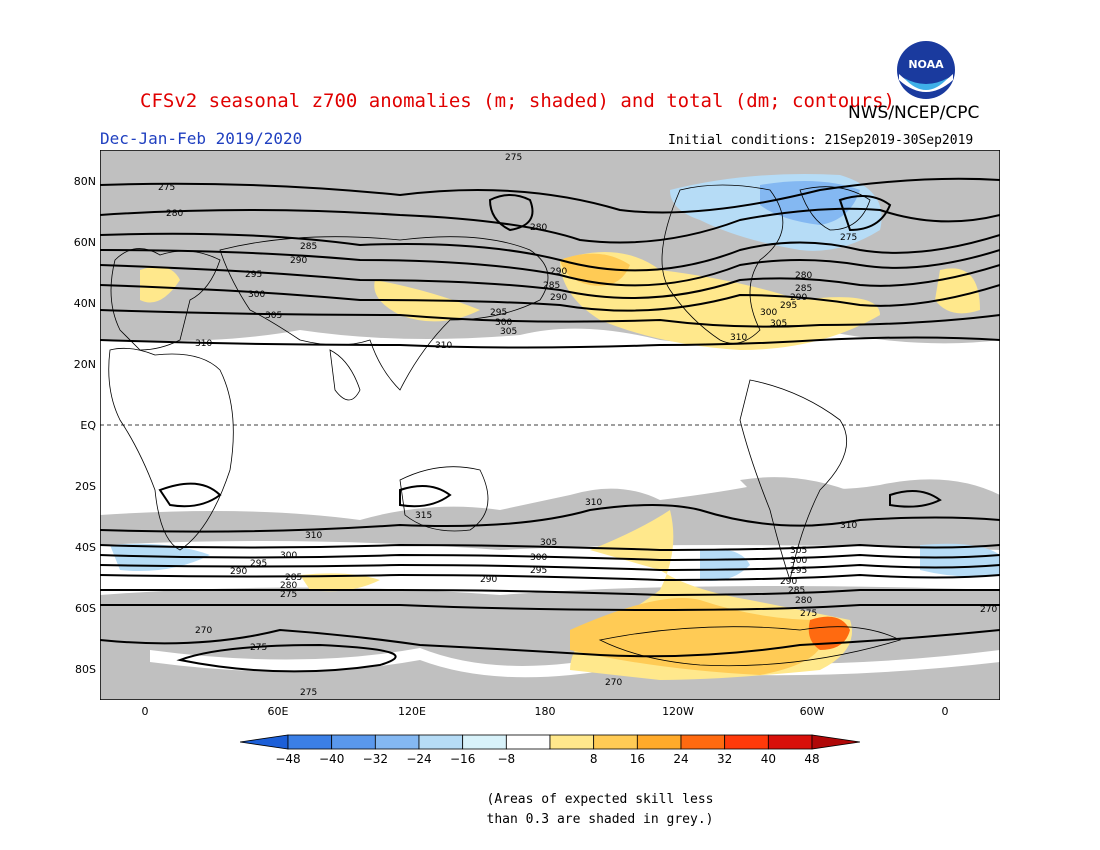 The width and height of the screenshot is (1100, 850). What do you see at coordinates (811, 759) in the screenshot?
I see `colorbar-tick-label: 48` at bounding box center [811, 759].